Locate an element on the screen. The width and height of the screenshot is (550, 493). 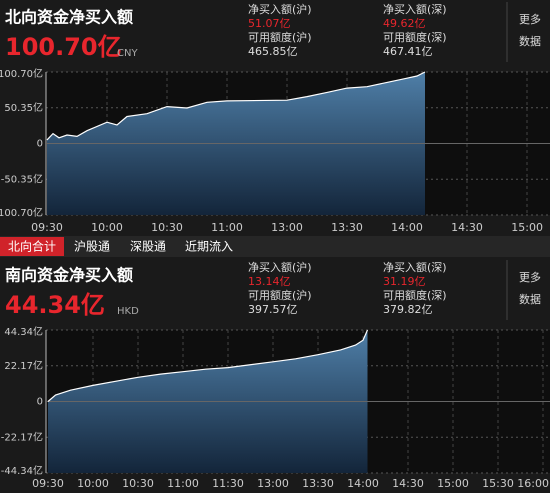
stat-value: 465.85亿 is located at coordinates (273, 51).